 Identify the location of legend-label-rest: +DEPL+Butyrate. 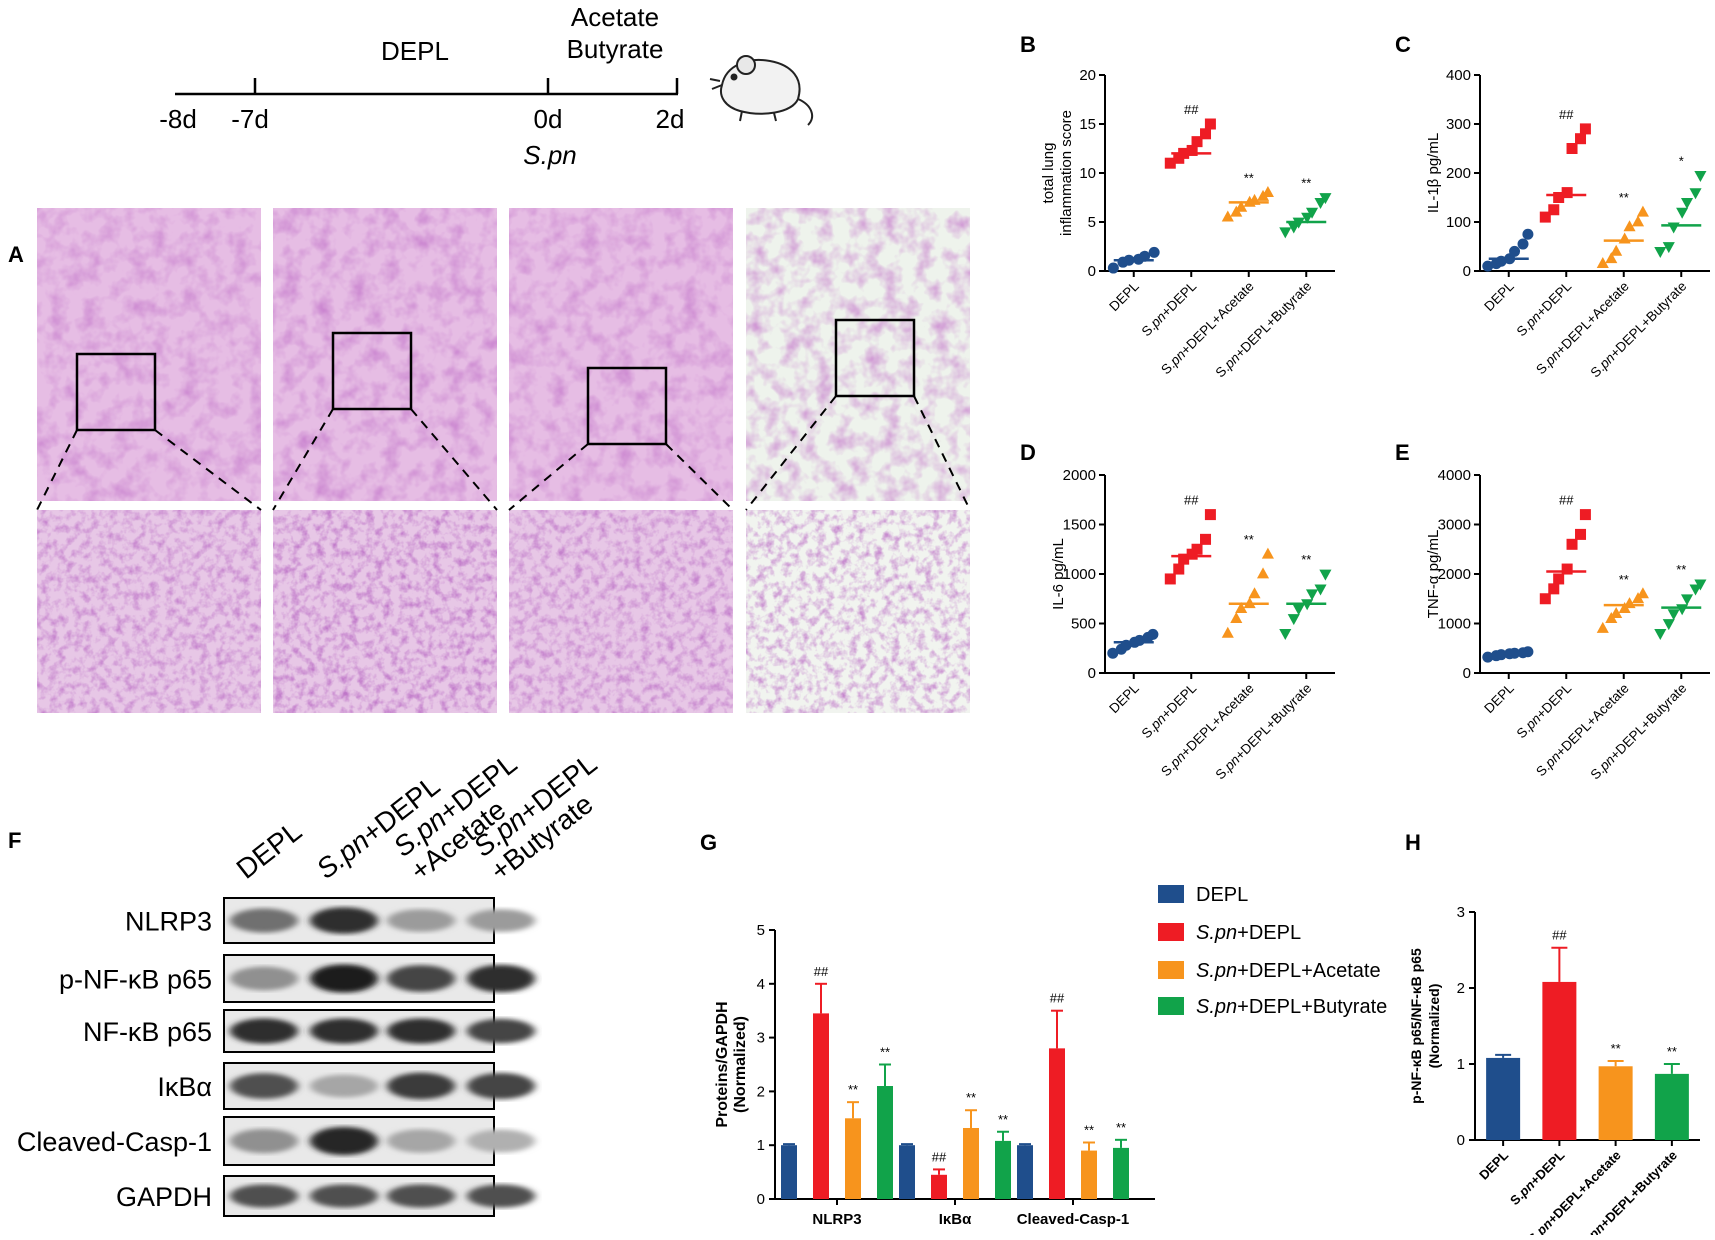
(1312, 1007).